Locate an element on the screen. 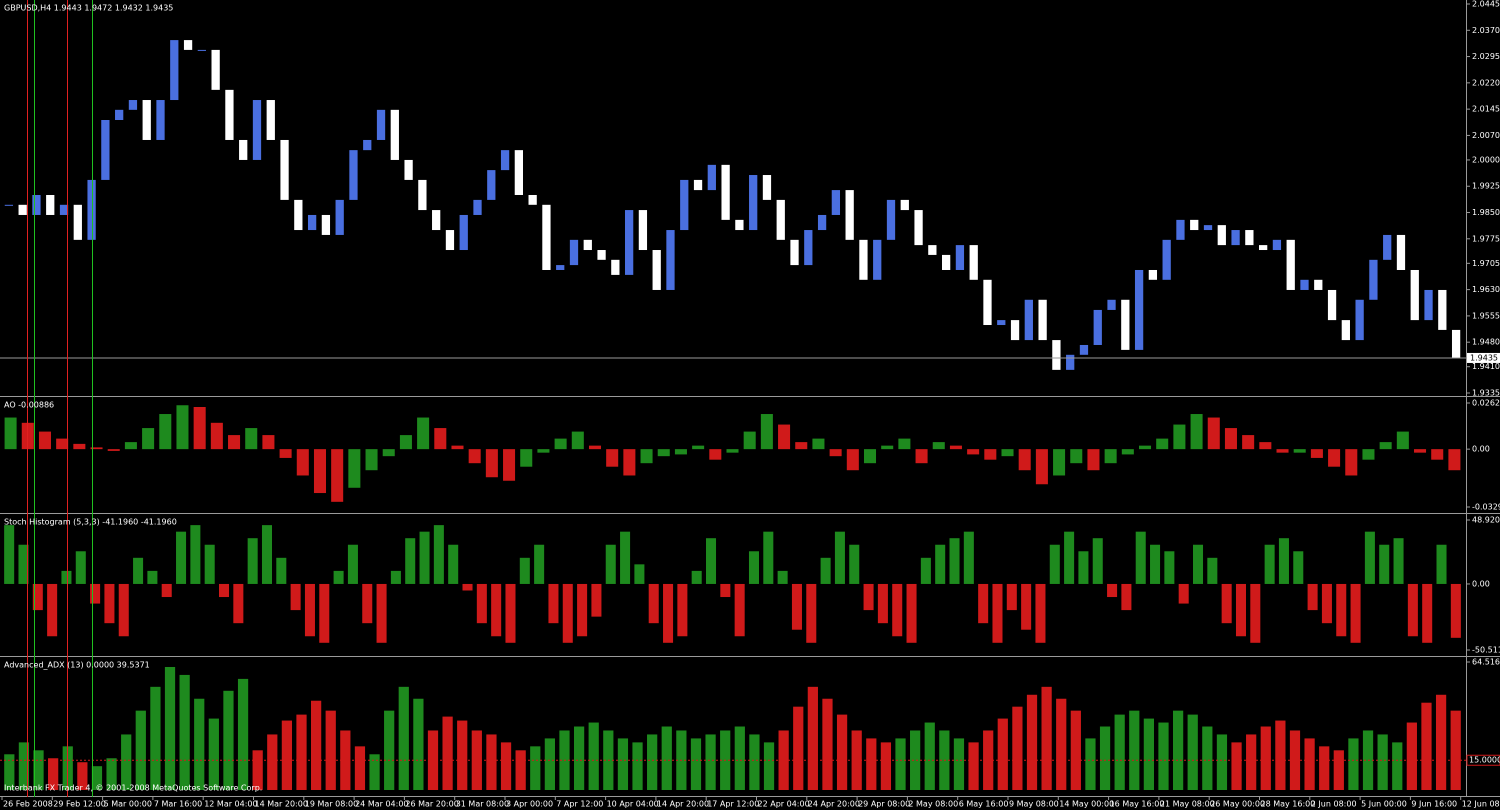 This screenshot has height=810, width=1500. y-tick-label: 2.0445 is located at coordinates (1486, 4).